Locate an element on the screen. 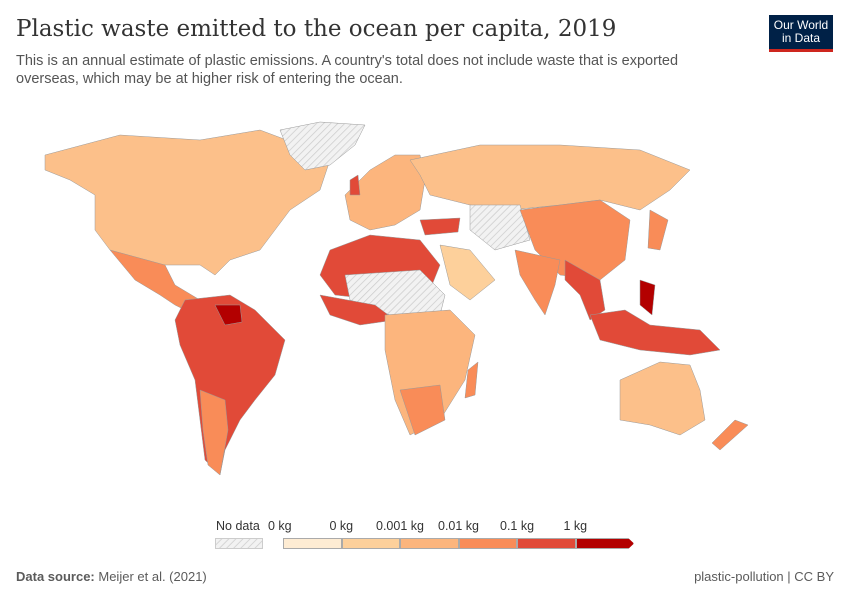 This screenshot has width=850, height=600. footer-right: plastic-pollution | CC BY is located at coordinates (764, 576).